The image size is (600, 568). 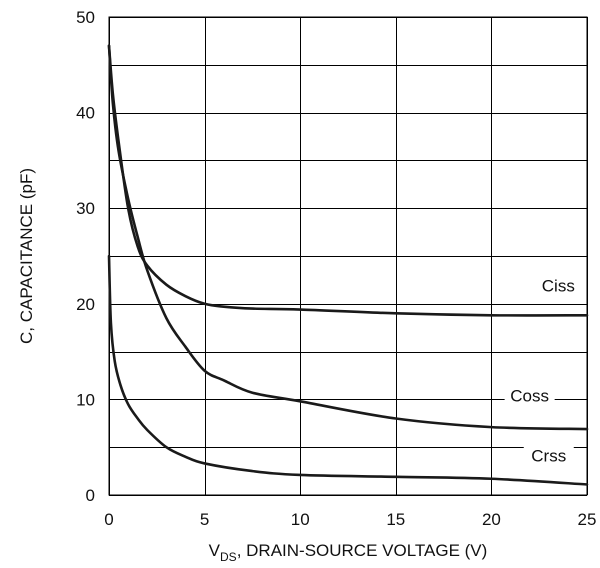 What do you see at coordinates (587, 519) in the screenshot?
I see `x-tick-label: 25` at bounding box center [587, 519].